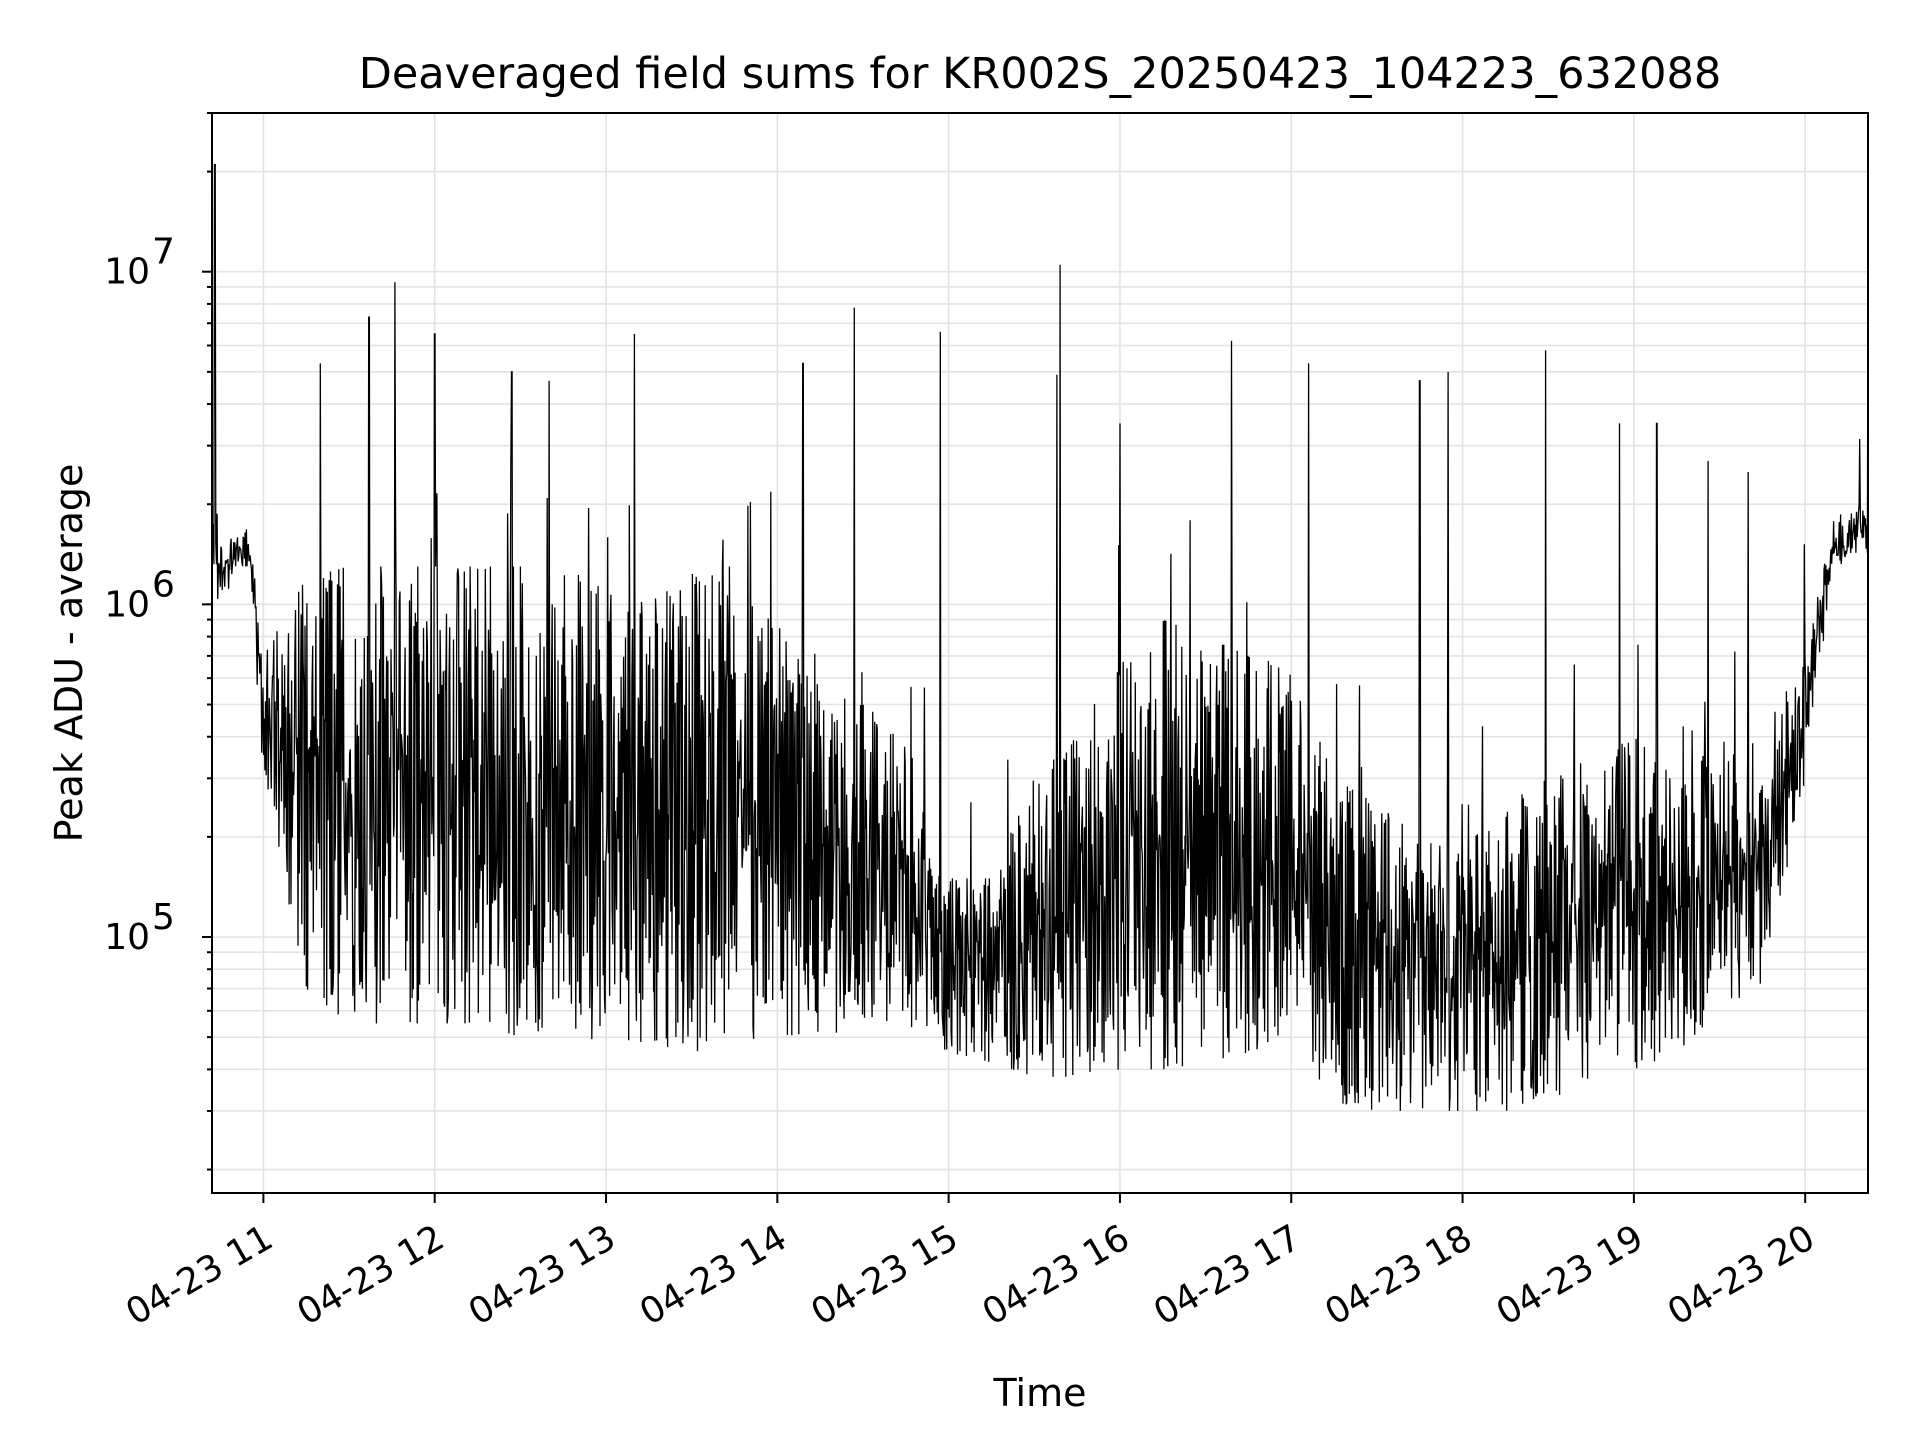  I want to click on x-tick-label: 04-23 12, so click(371, 1275).